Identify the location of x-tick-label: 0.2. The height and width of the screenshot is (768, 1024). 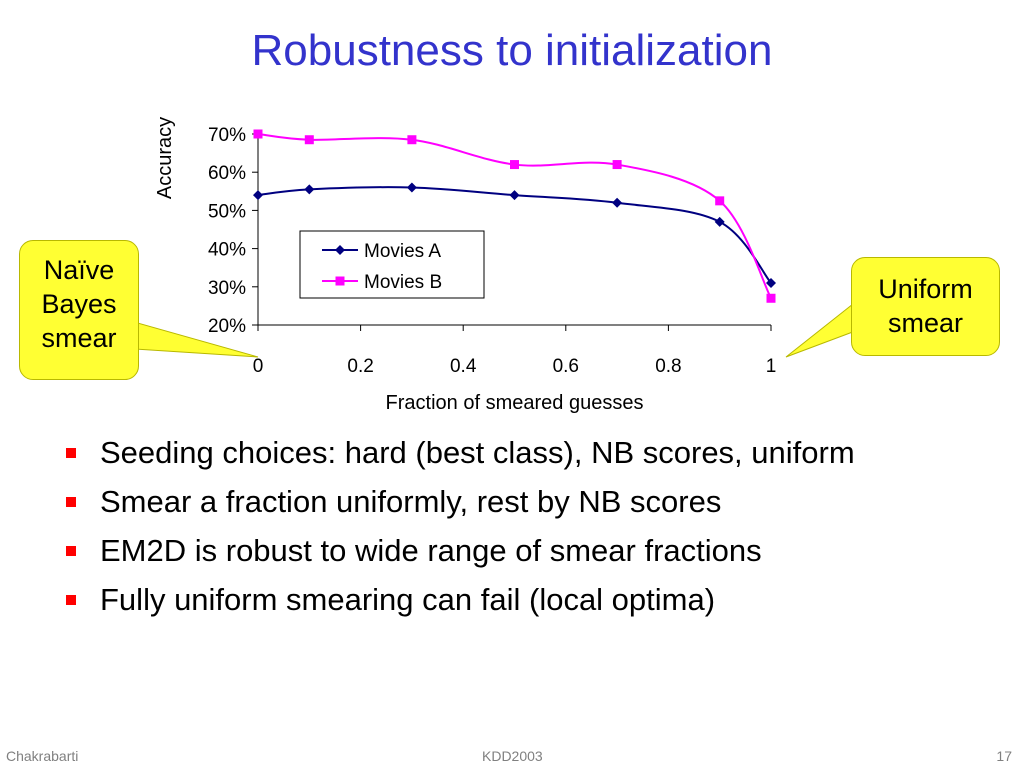
(360, 366).